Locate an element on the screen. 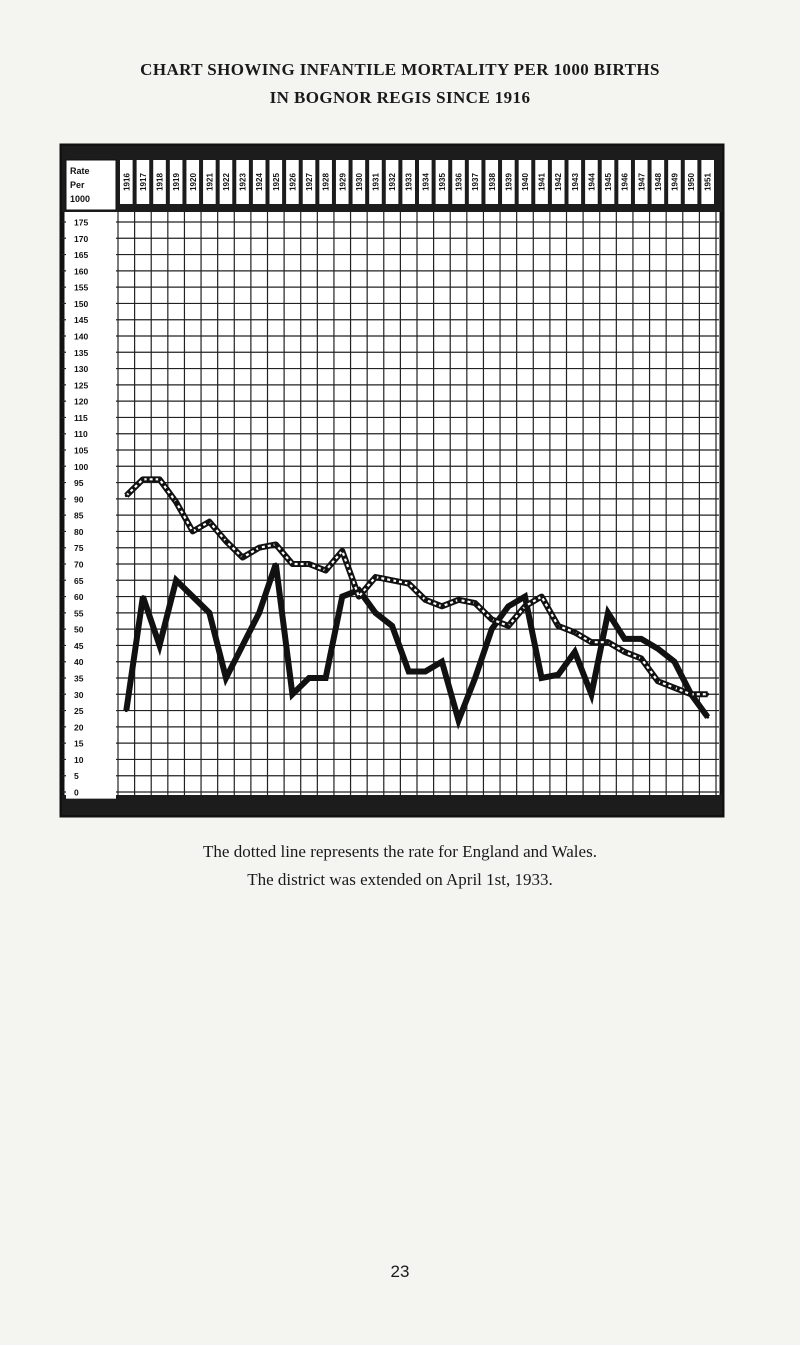 The height and width of the screenshot is (1345, 800). x-tick-label: 1922 is located at coordinates (226, 182).